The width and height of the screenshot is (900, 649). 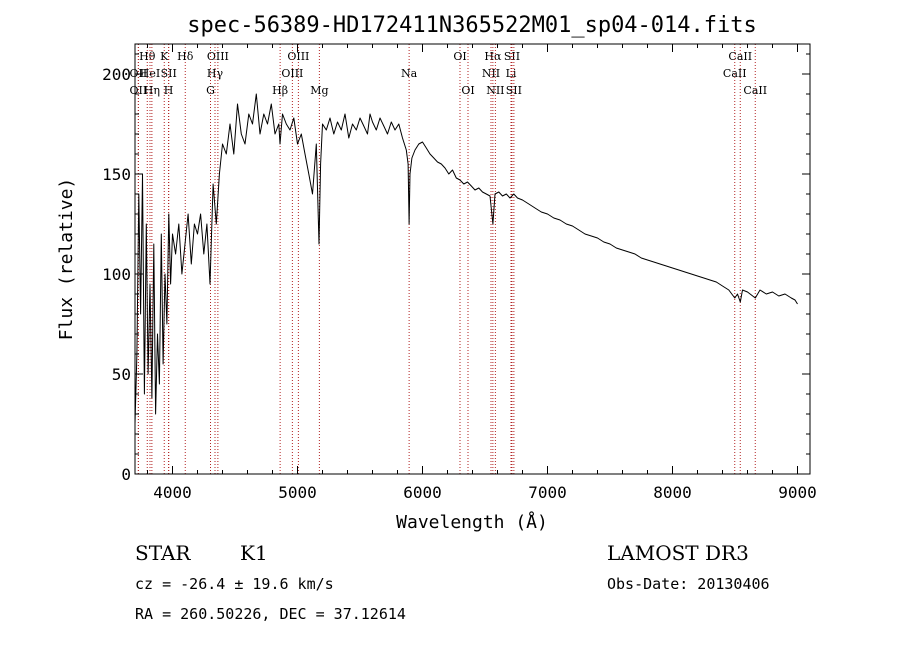 I want to click on spectral-line-label: Hγ, so click(x=215, y=73).